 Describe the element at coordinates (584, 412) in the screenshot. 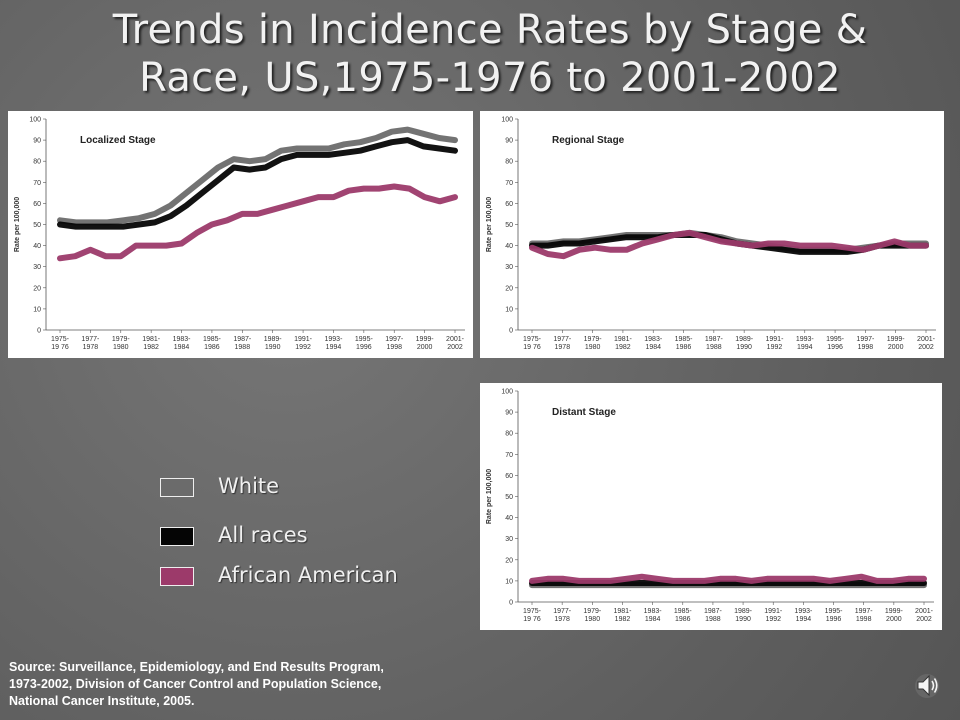

I see `panel-title: Distant Stage` at that location.